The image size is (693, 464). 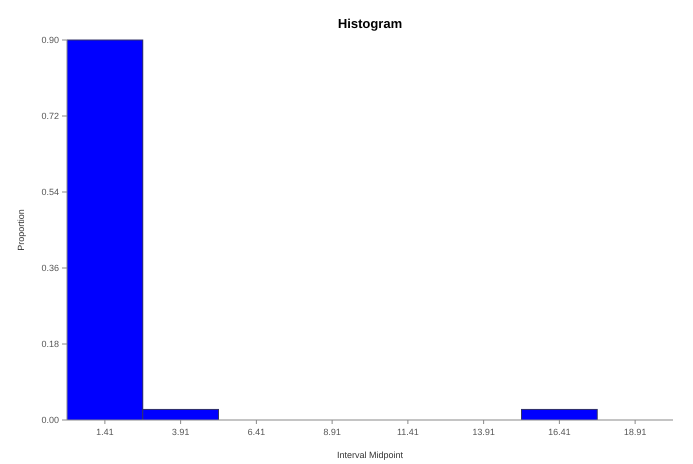 What do you see at coordinates (50, 344) in the screenshot?
I see `y-tick-label: 0.18` at bounding box center [50, 344].